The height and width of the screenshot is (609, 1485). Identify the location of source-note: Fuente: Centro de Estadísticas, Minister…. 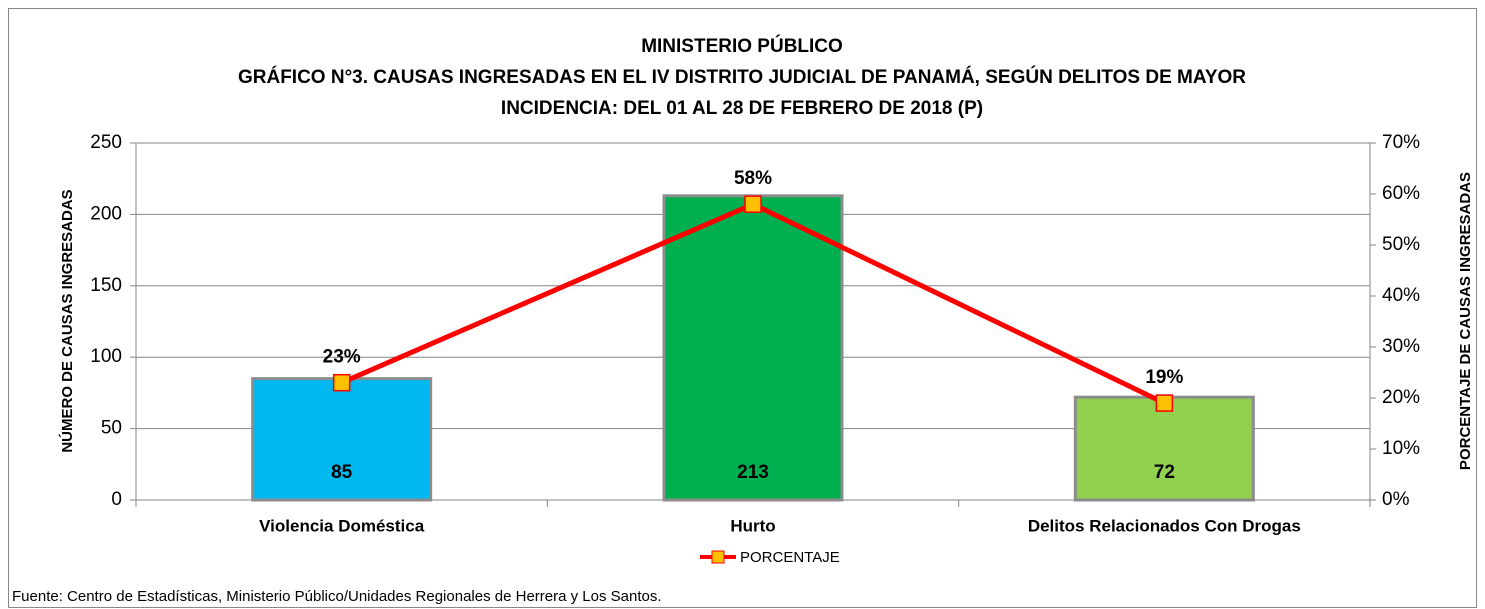
(337, 596).